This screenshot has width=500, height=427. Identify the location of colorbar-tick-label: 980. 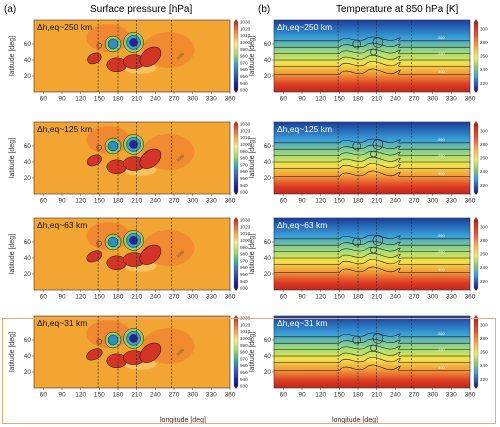
(244, 352).